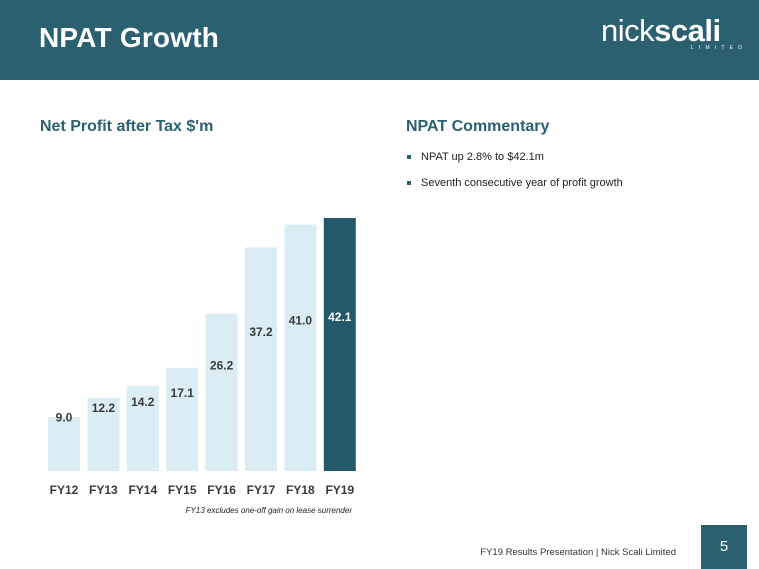  What do you see at coordinates (103, 434) in the screenshot?
I see `bar-fy13` at bounding box center [103, 434].